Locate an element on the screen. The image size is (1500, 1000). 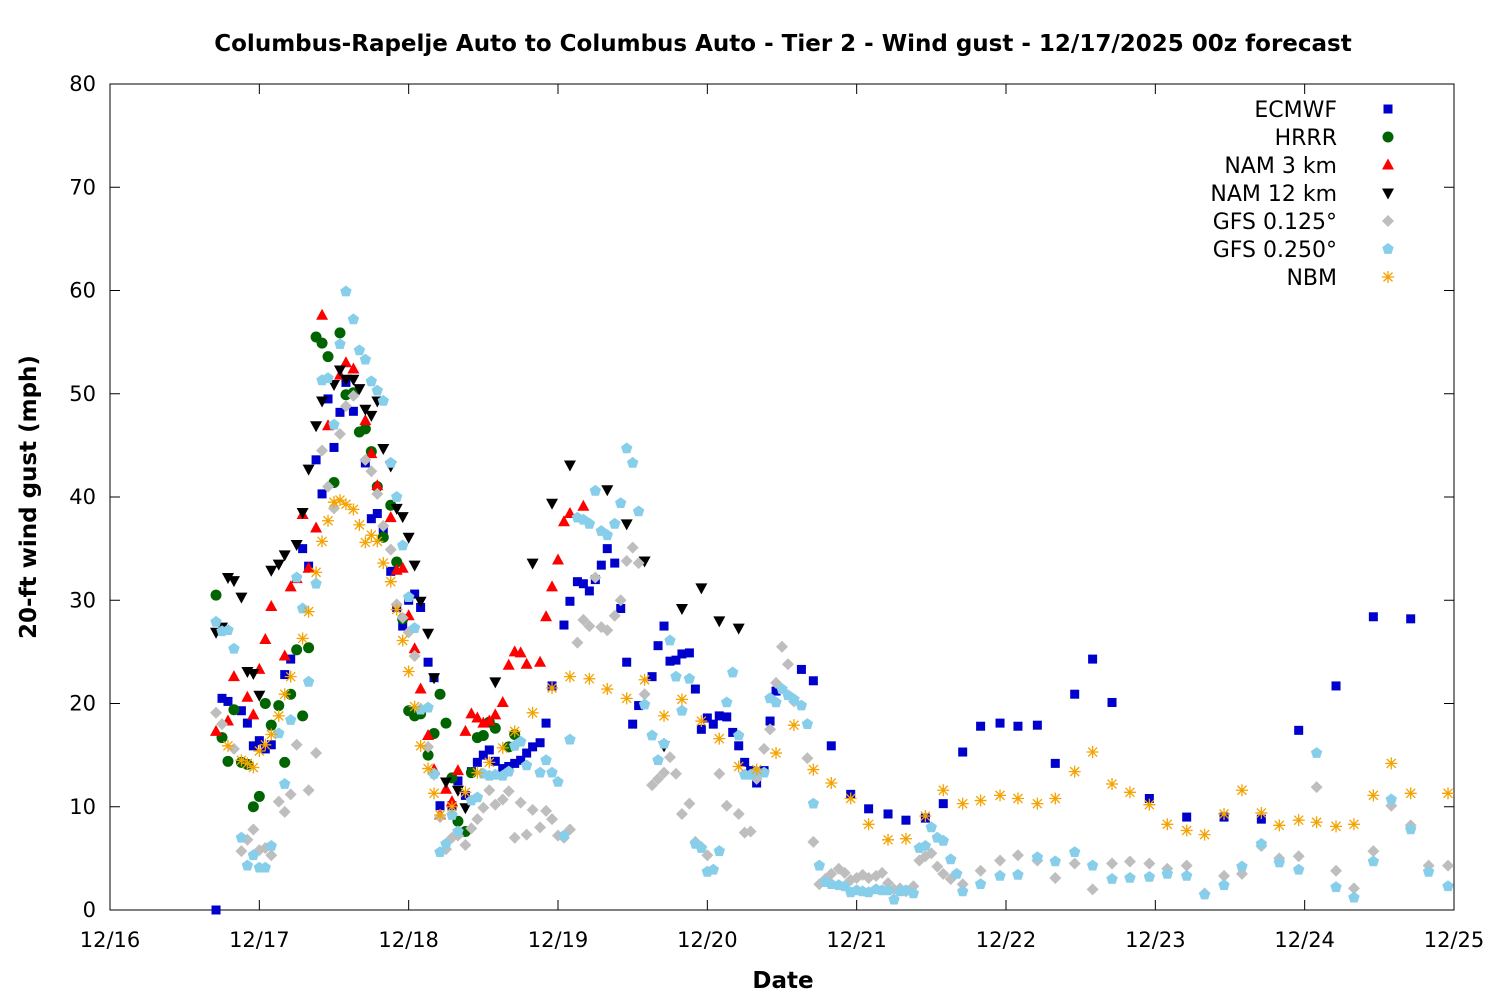
x-tick-label: 12/18 is located at coordinates (408, 940).